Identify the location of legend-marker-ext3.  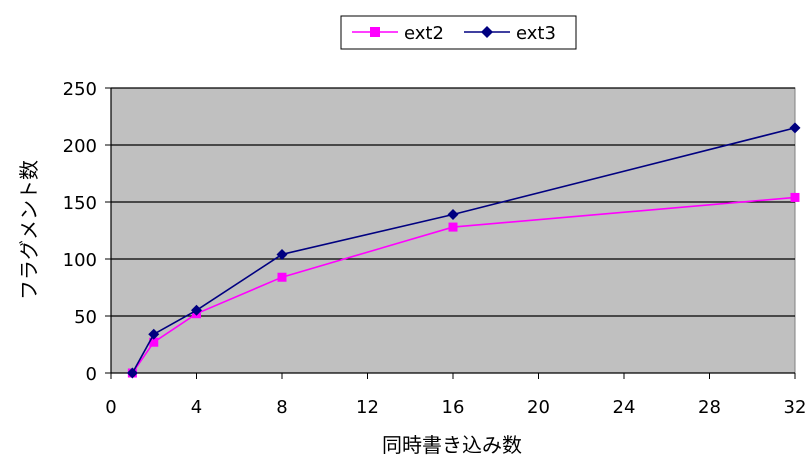
(487, 32).